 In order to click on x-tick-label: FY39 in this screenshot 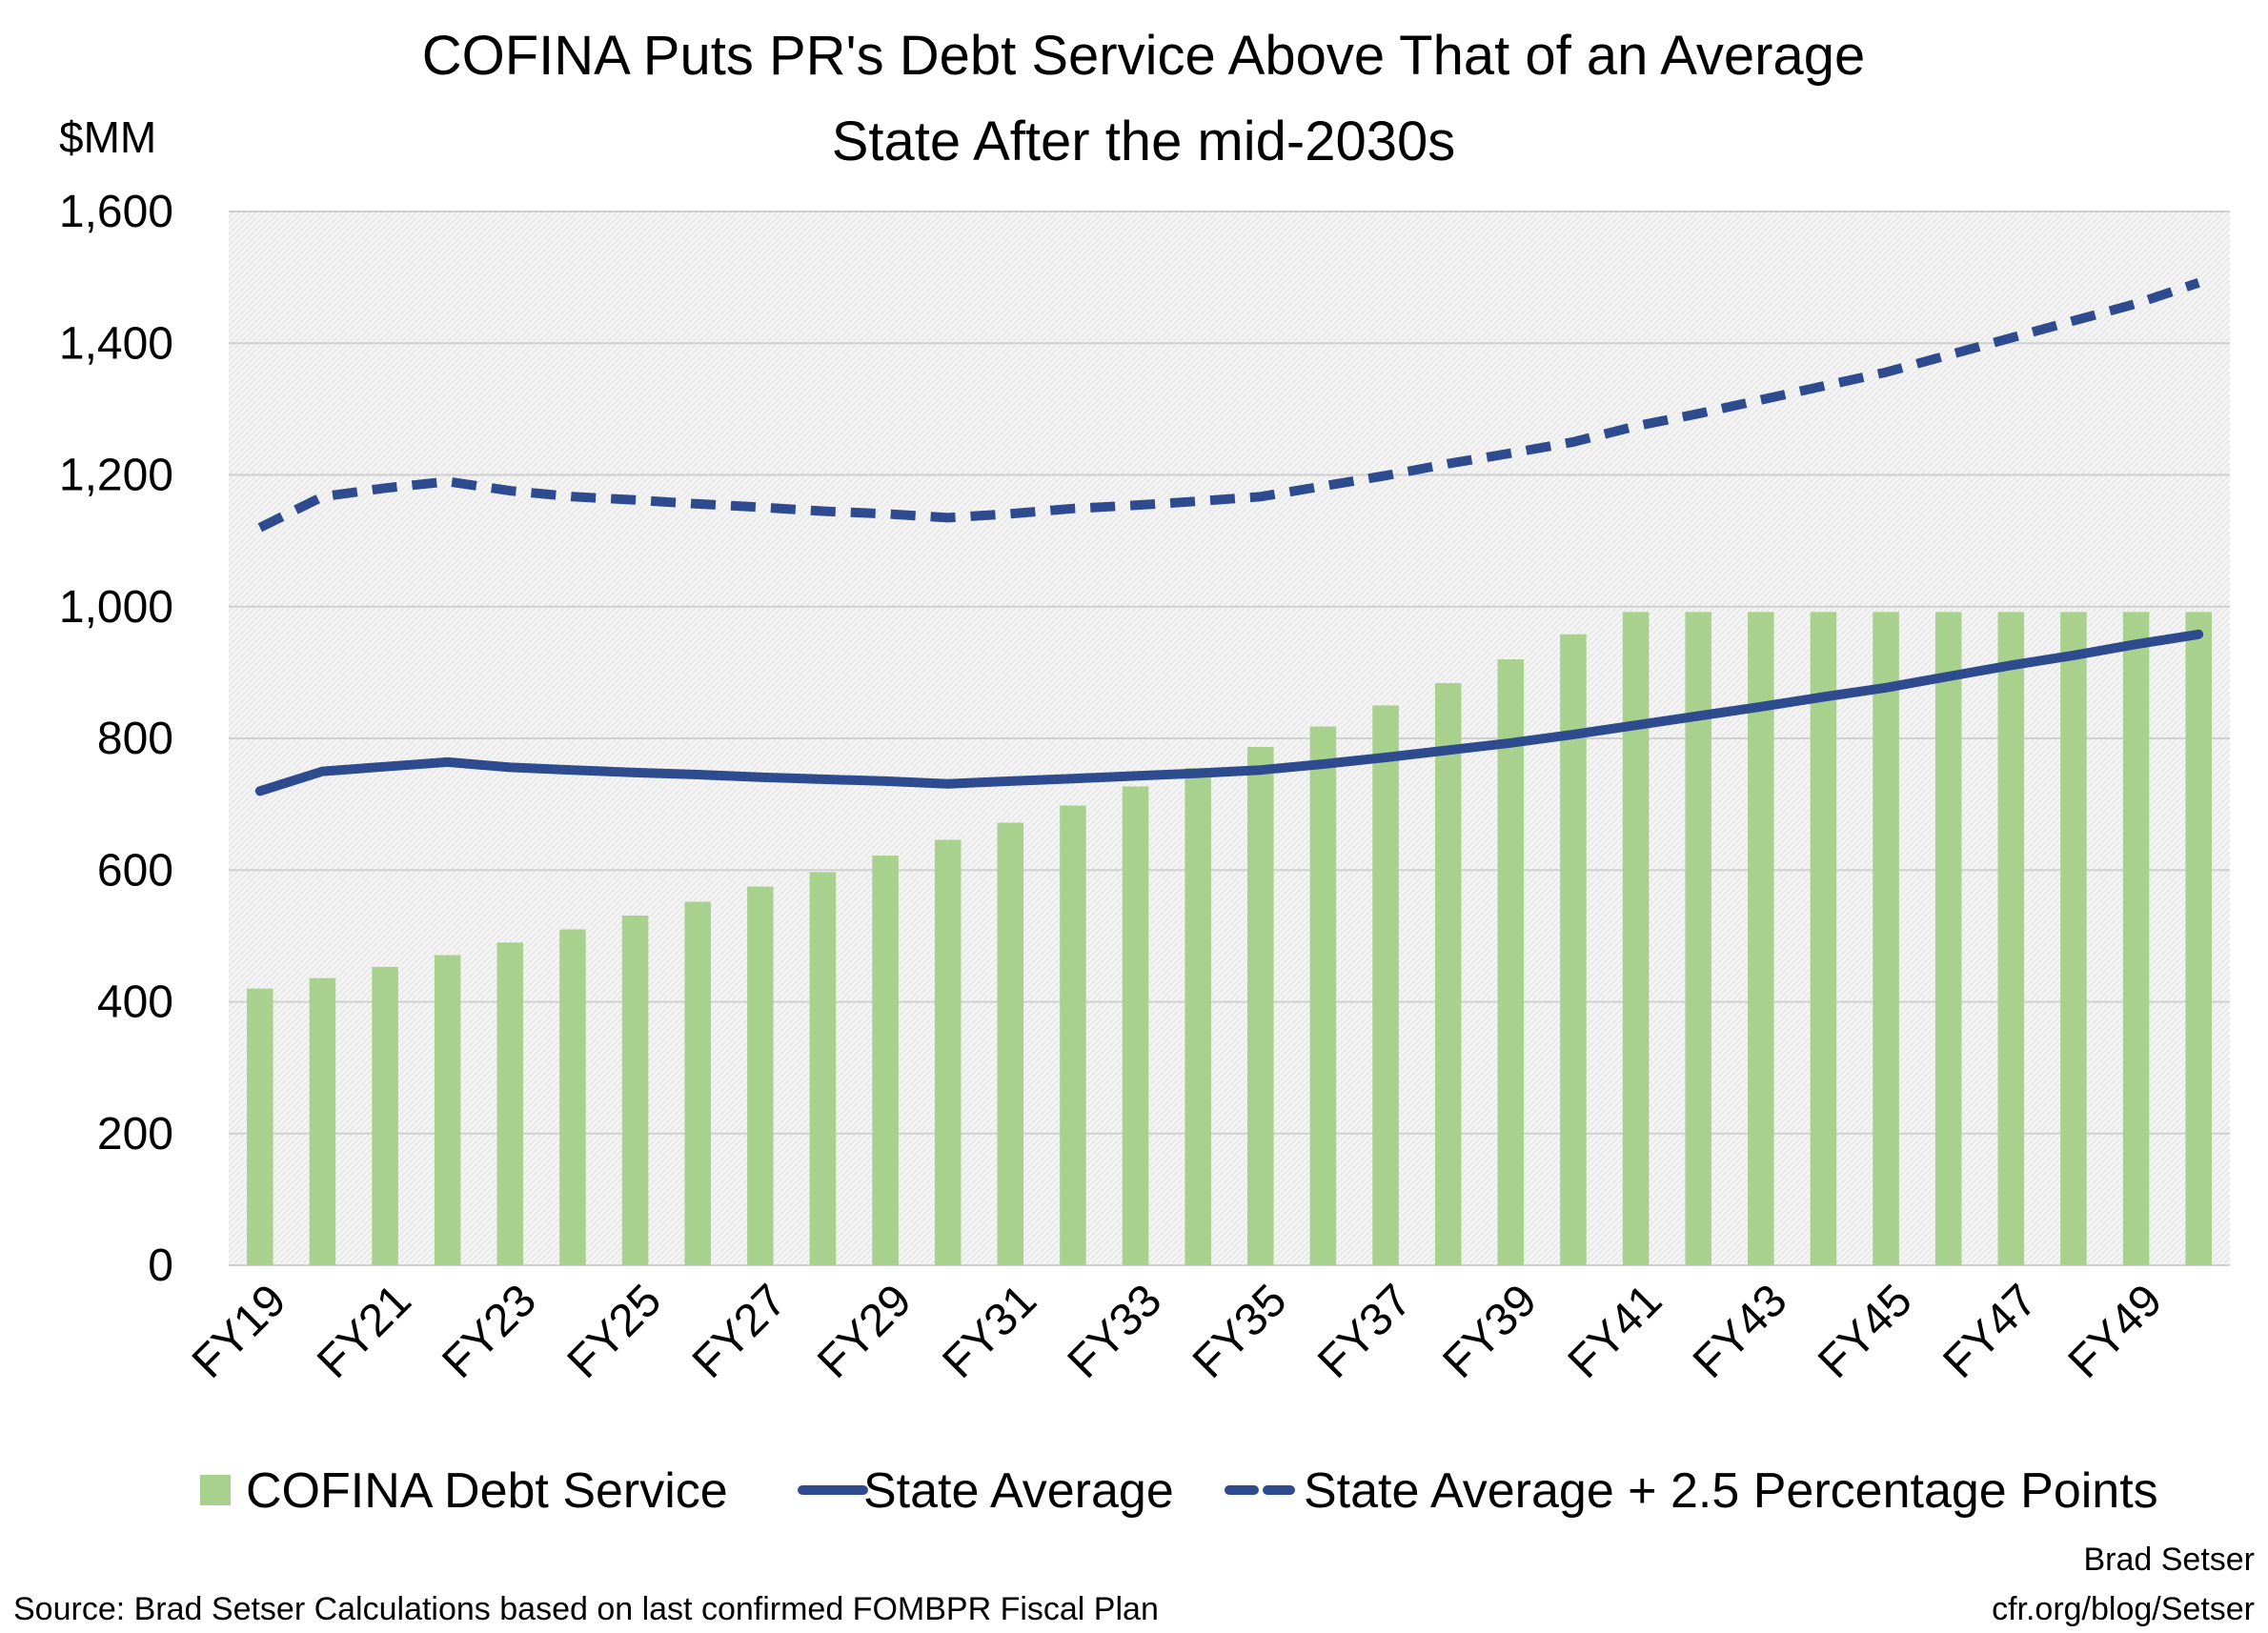, I will do `click(1490, 1331)`.